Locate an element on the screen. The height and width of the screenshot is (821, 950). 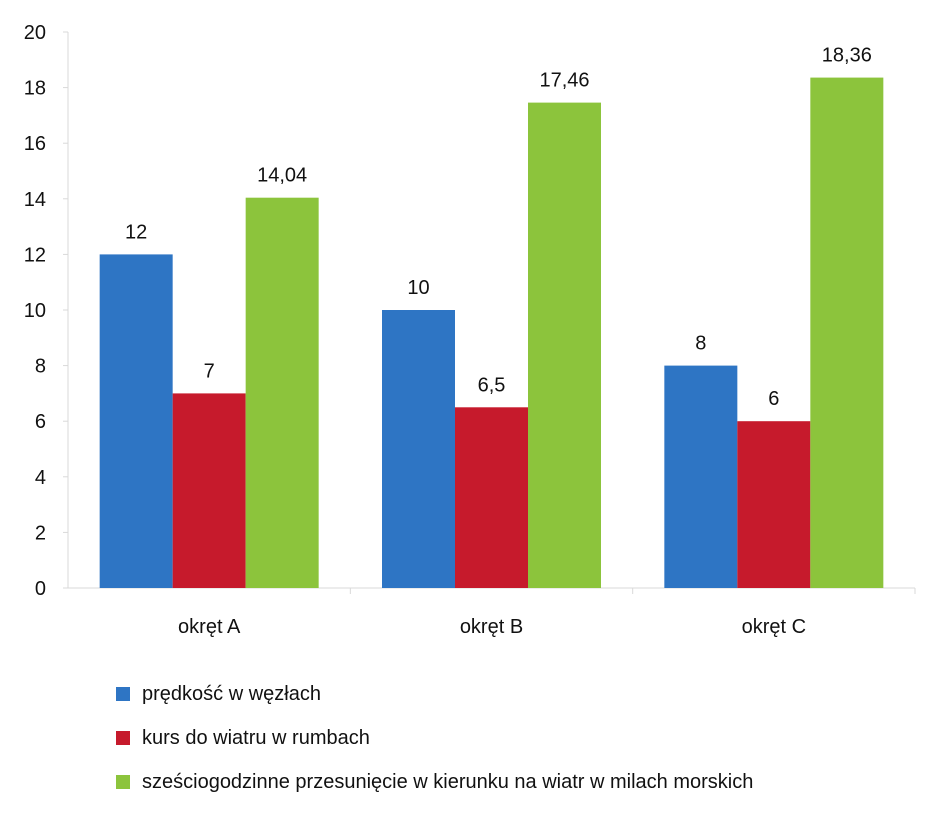
y-tick-label: 18 is located at coordinates (35, 89).